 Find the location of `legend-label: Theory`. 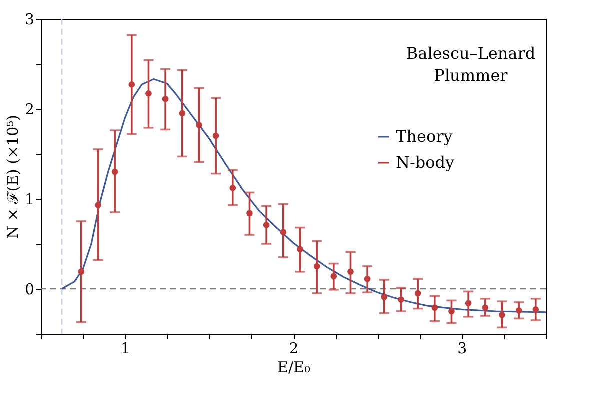

legend-label: Theory is located at coordinates (424, 136).